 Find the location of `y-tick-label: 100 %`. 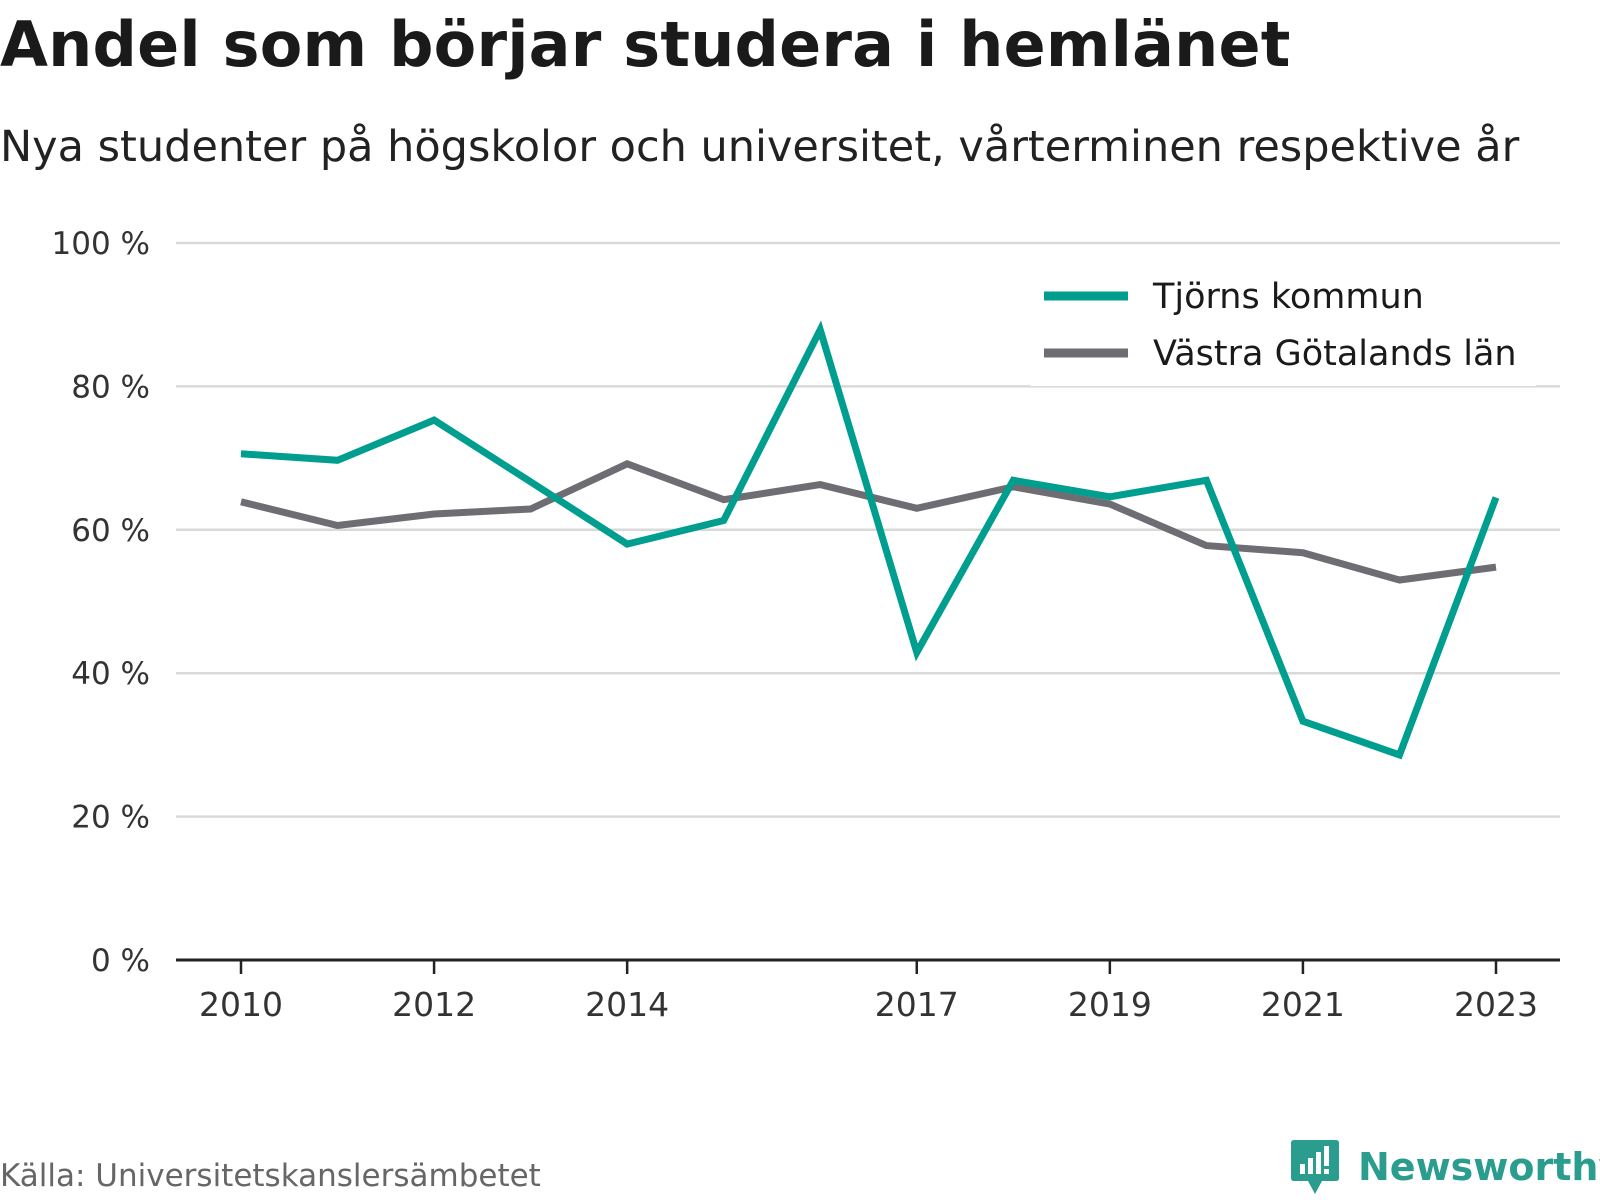

y-tick-label: 100 % is located at coordinates (101, 244).